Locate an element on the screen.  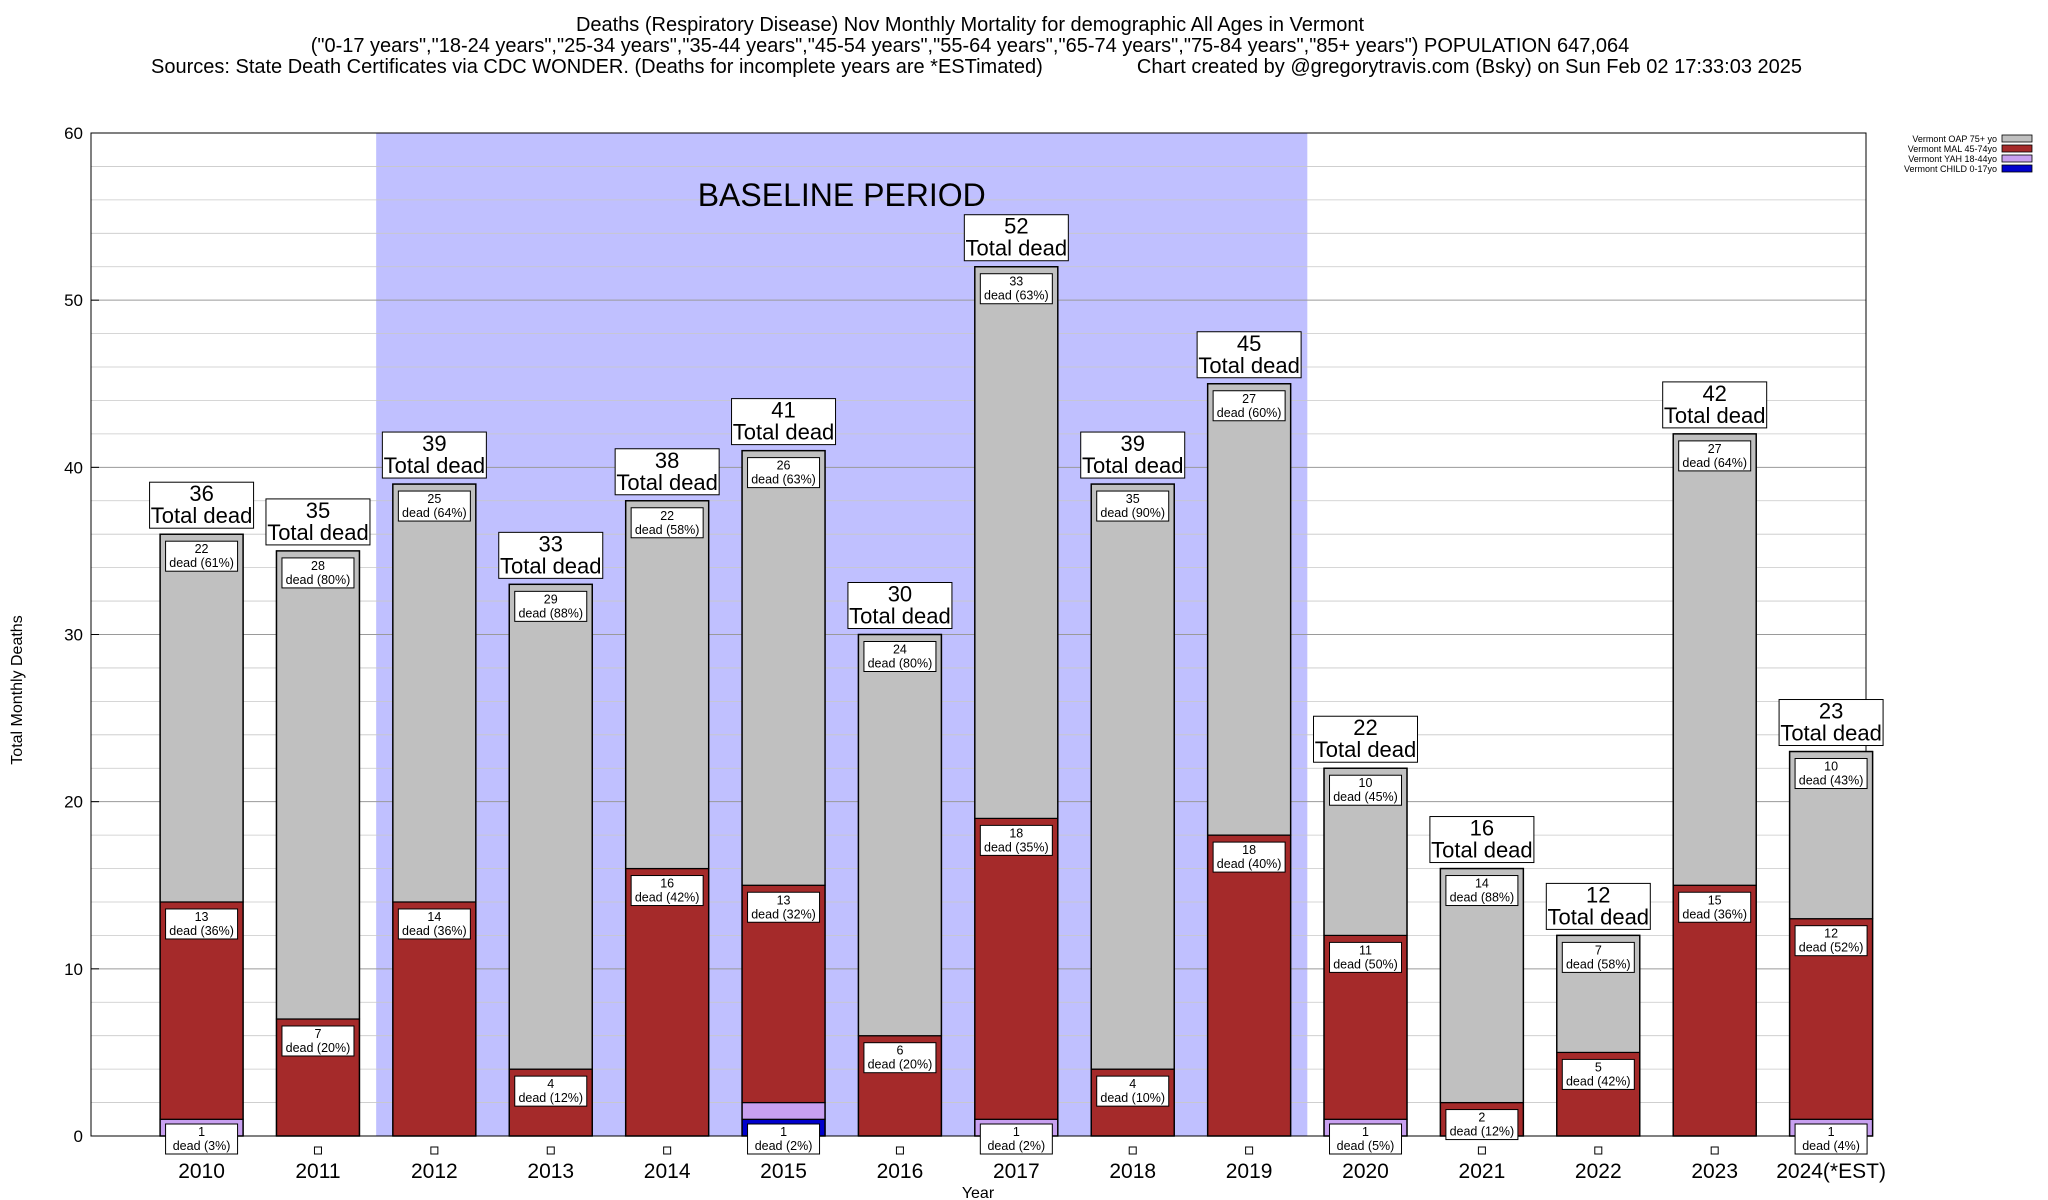
mal-label-count: 13 is located at coordinates (784, 900).